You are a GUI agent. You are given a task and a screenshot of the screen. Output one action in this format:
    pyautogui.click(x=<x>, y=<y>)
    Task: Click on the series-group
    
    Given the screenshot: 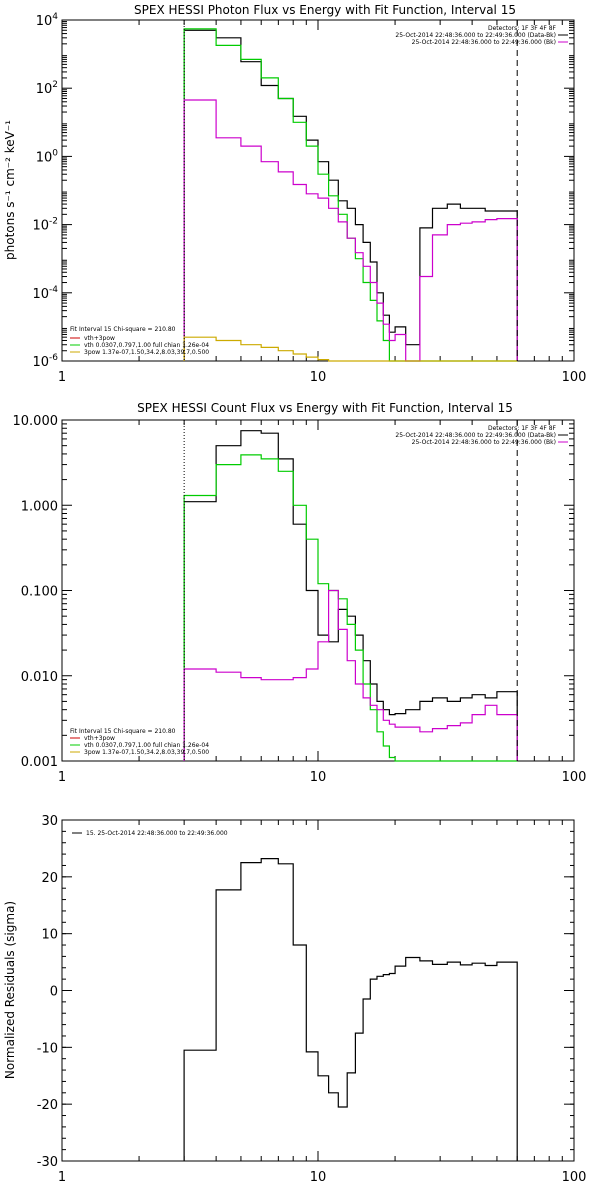 What is the action you would take?
    pyautogui.click(x=350, y=1009)
    